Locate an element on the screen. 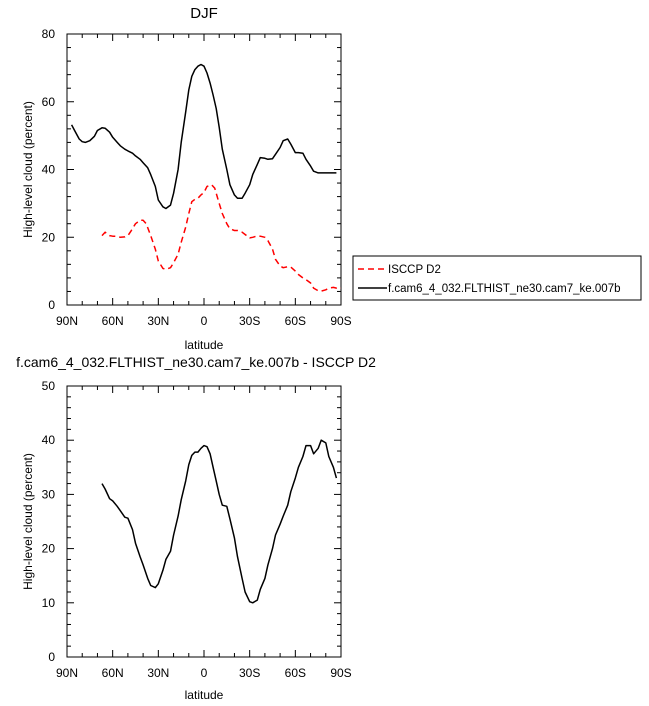  chart-title-1: DJF is located at coordinates (204, 13).